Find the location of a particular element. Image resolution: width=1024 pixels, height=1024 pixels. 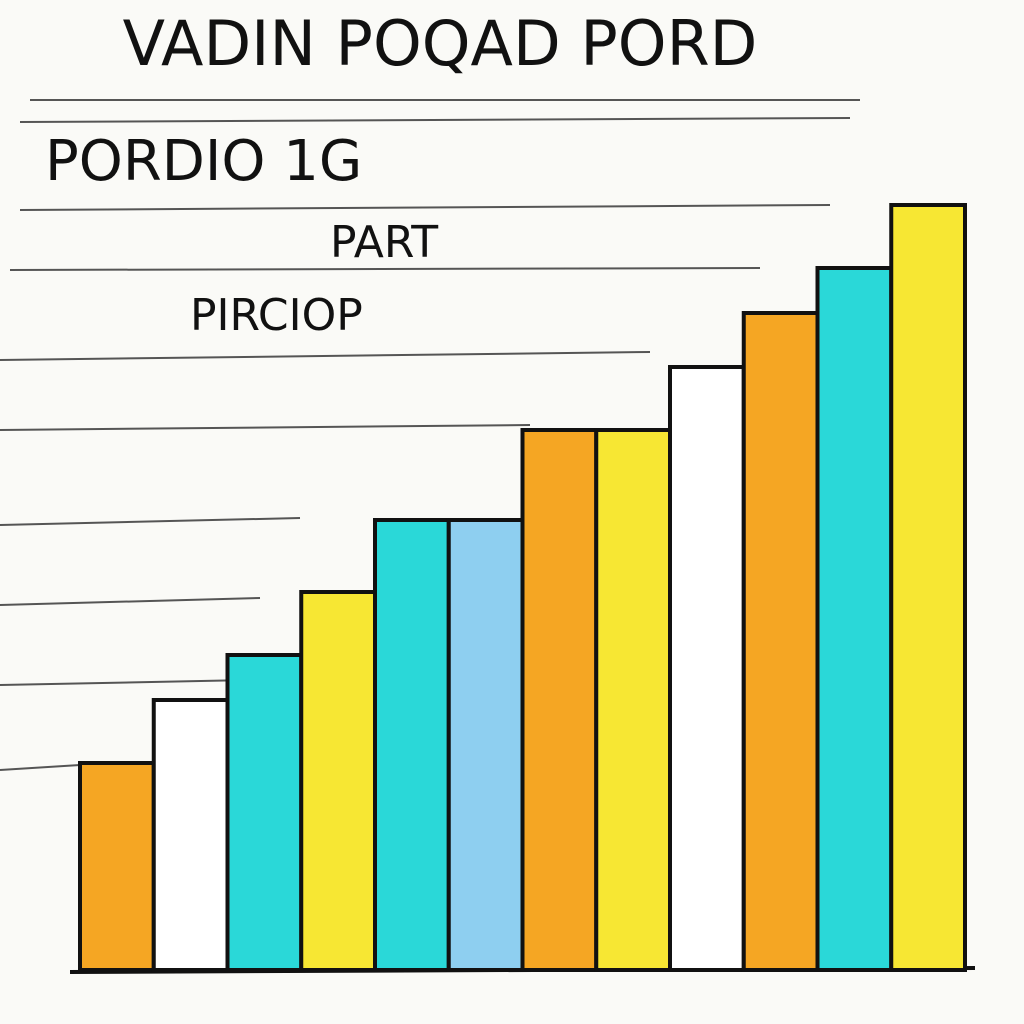

chart-title: VADIN POQAD PORD is located at coordinates (440, 43).